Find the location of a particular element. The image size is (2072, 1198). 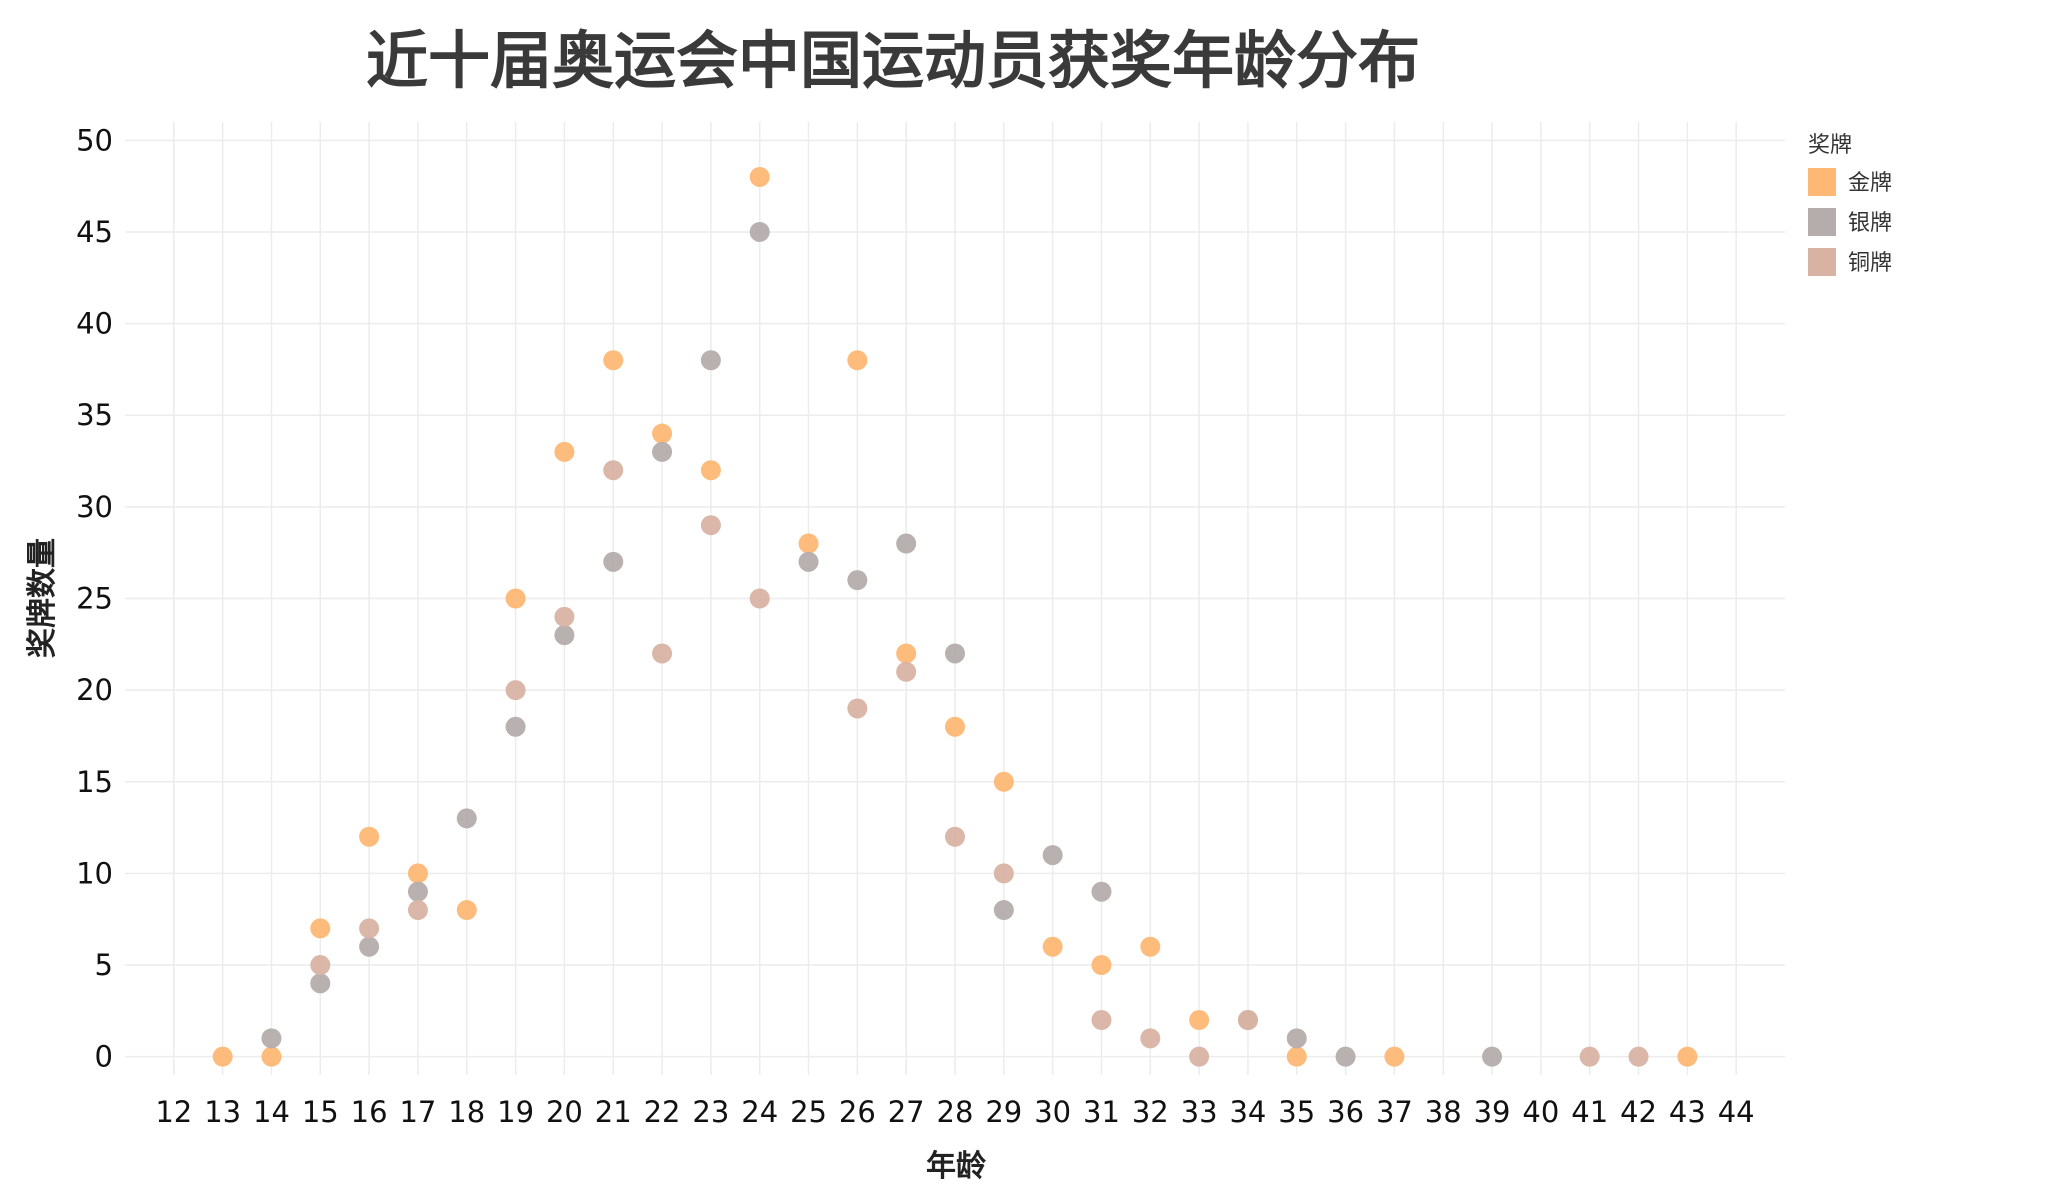

x-tick-label: 34 is located at coordinates (1247, 1112).